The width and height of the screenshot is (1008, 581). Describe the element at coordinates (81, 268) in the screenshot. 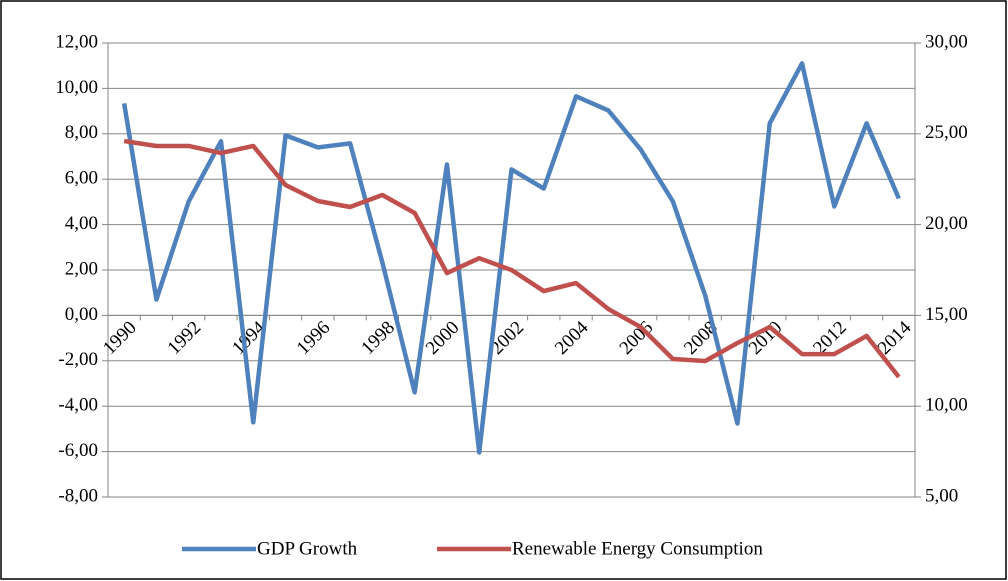

I see `y-tick-label: 2,00` at that location.